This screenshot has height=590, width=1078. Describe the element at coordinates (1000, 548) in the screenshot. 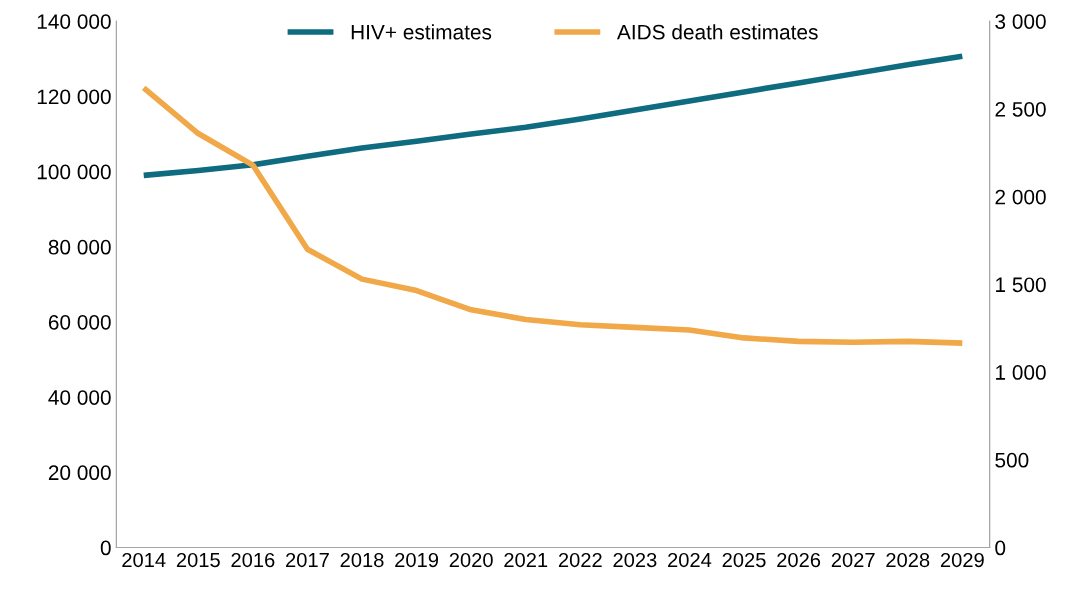

I see `y2-tick-label: 0` at that location.